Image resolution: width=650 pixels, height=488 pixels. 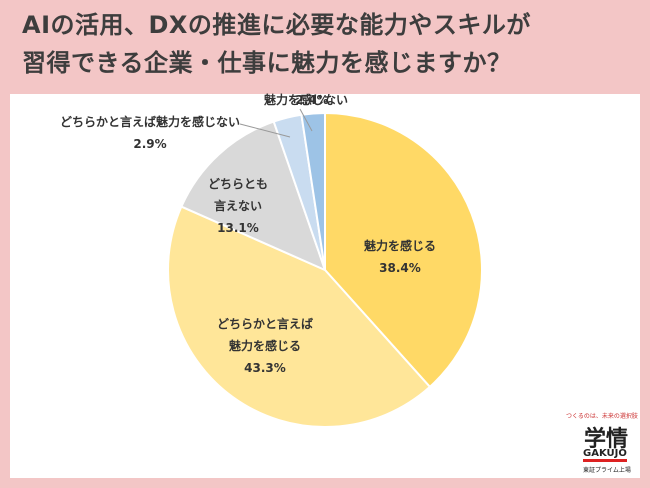 What do you see at coordinates (238, 228) in the screenshot?
I see `value-label: 13.1%` at bounding box center [238, 228].